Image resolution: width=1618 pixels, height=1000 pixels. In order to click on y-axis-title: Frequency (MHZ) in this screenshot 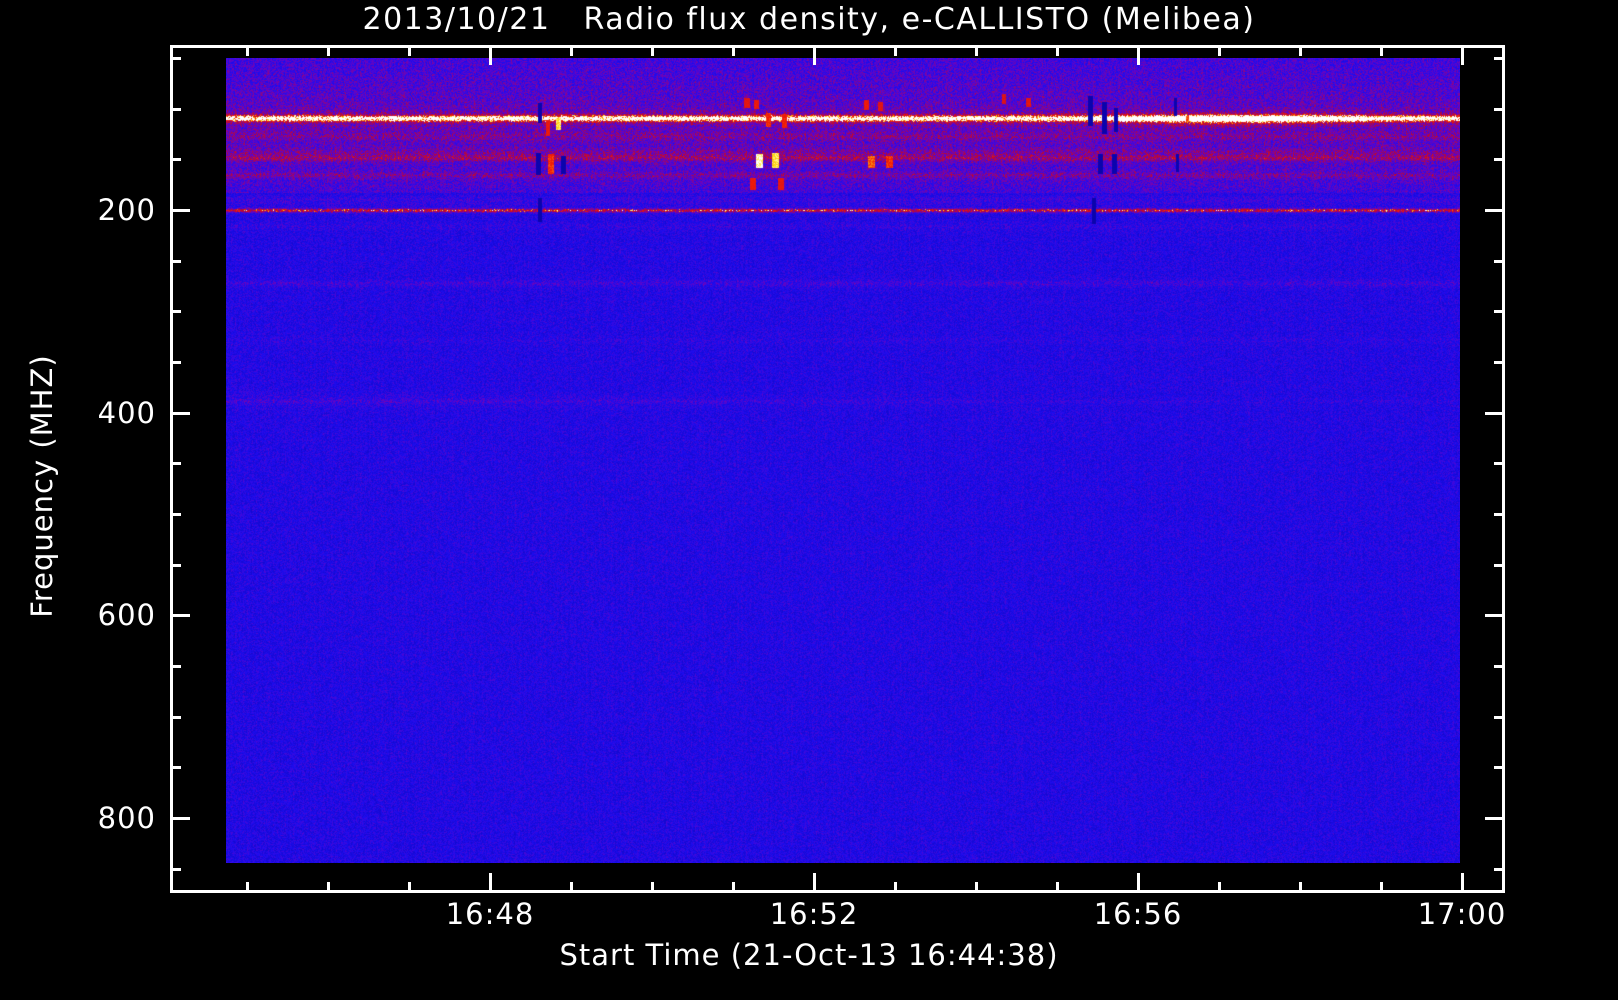, I will do `click(42, 486)`.